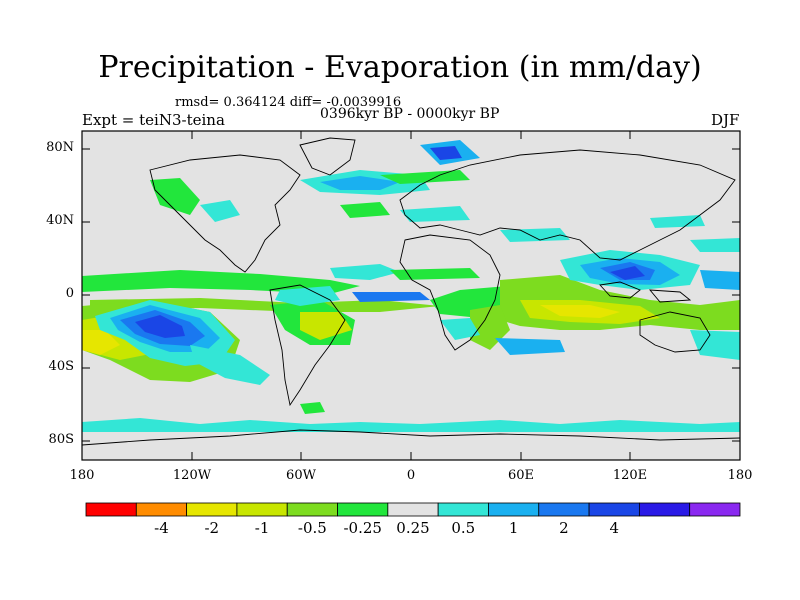 The image size is (800, 600). What do you see at coordinates (513, 528) in the screenshot?
I see `colorbar-label: 1` at bounding box center [513, 528].